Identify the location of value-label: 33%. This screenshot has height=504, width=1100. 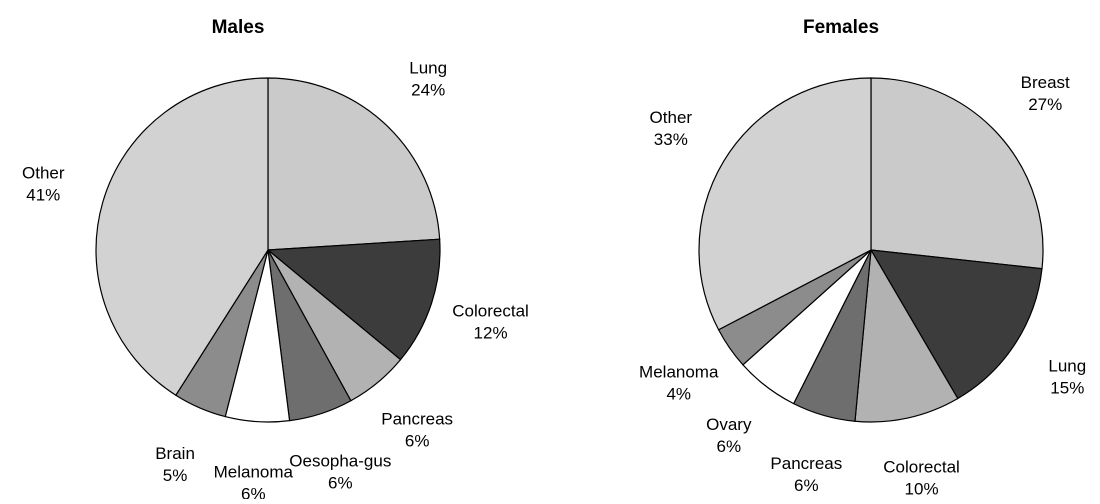
(671, 139).